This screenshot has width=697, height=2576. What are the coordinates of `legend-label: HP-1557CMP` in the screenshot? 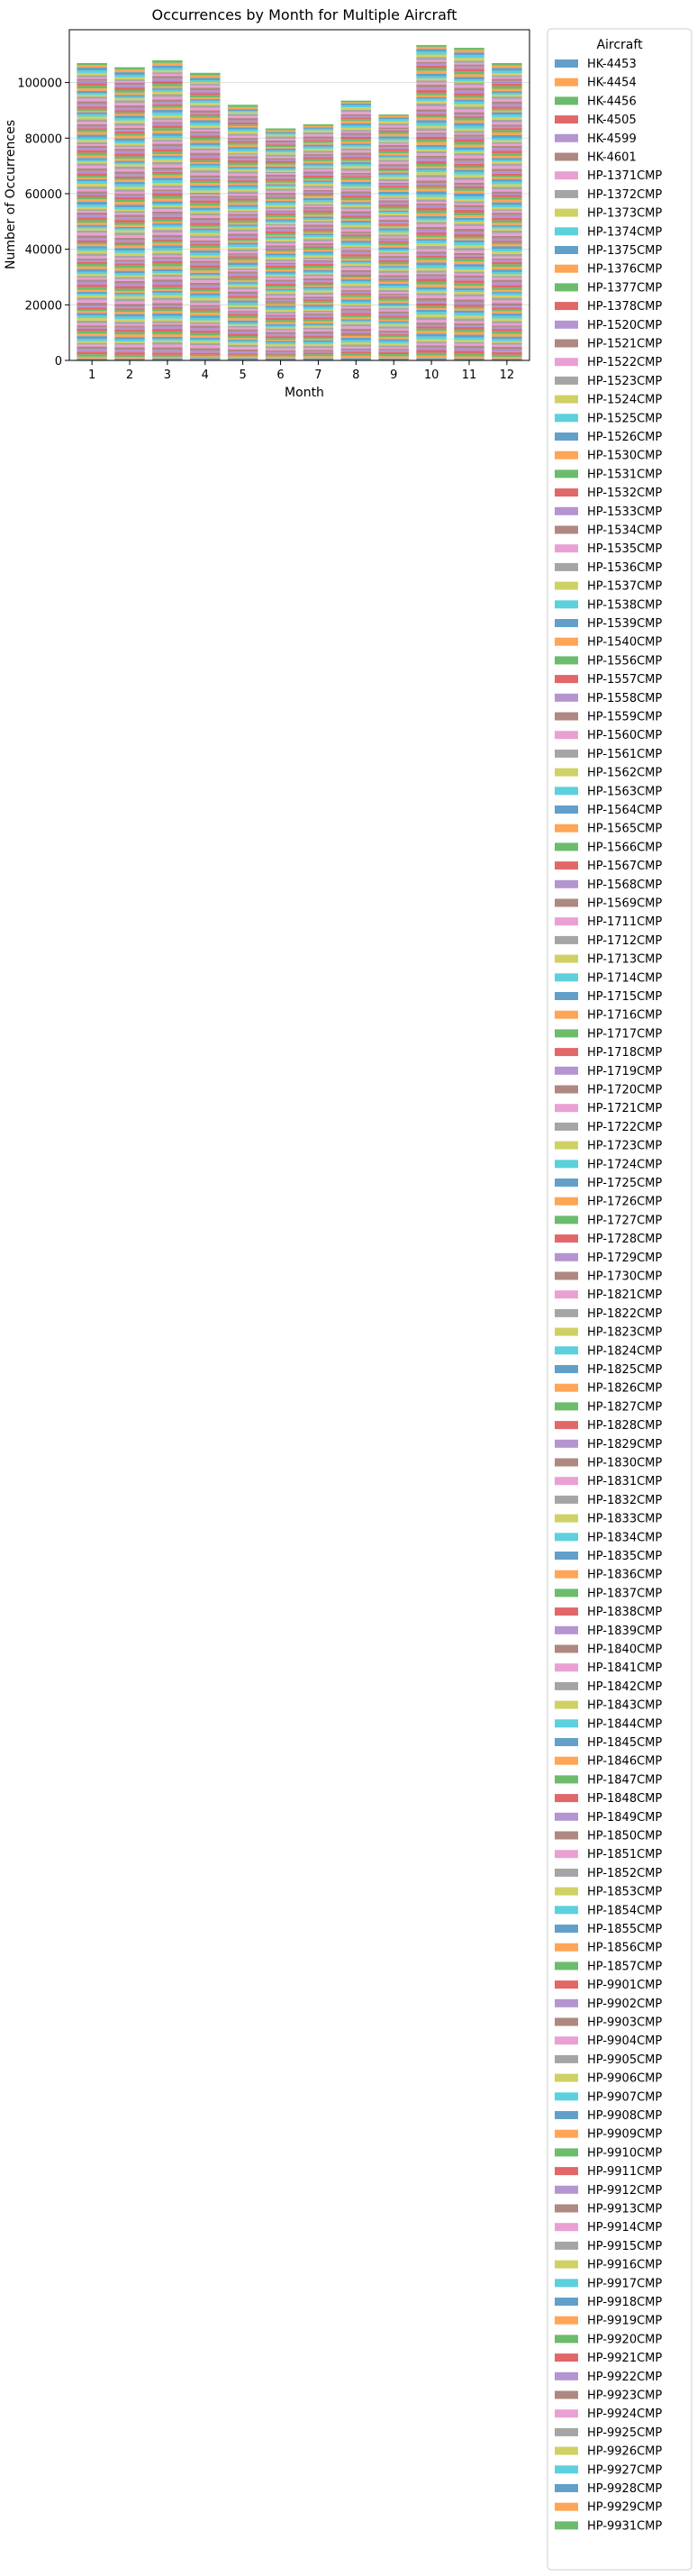 It's located at (624, 680).